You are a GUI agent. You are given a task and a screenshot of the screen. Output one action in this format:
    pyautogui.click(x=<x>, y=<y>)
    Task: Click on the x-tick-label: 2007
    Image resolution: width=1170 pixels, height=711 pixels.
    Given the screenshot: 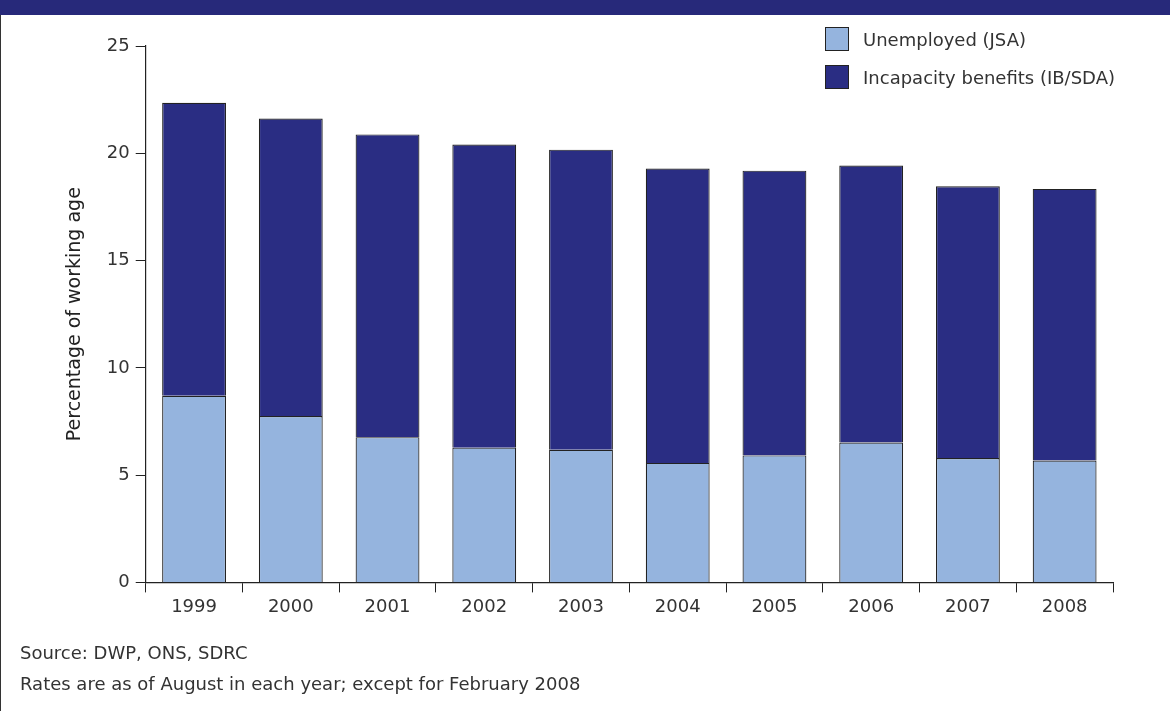 What is the action you would take?
    pyautogui.click(x=968, y=605)
    